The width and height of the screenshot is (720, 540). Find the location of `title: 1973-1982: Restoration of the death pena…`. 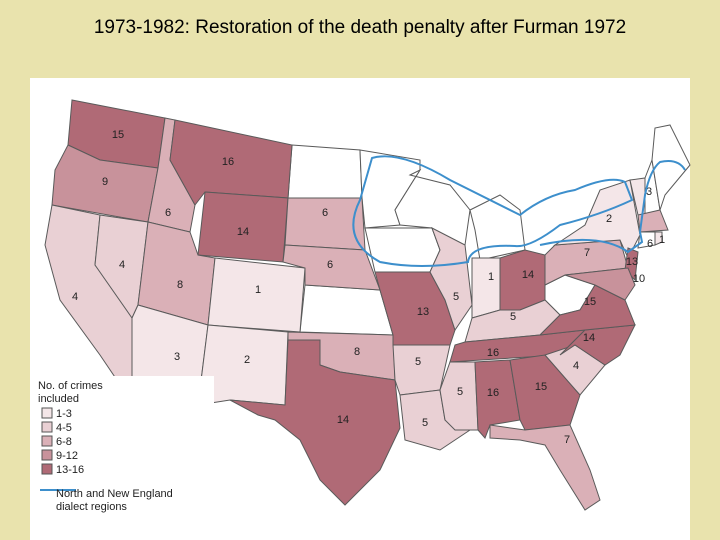

title: 1973-1982: Restoration of the death pena… is located at coordinates (360, 27).